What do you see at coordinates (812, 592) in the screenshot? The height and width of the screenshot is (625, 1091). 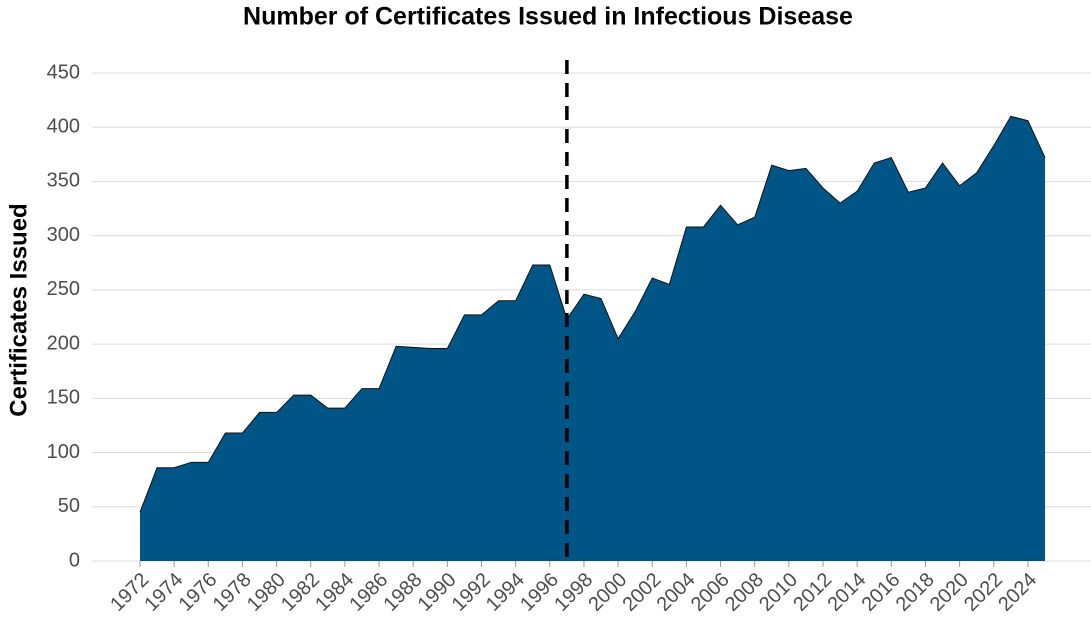 I see `x-tick-label: 2012` at bounding box center [812, 592].